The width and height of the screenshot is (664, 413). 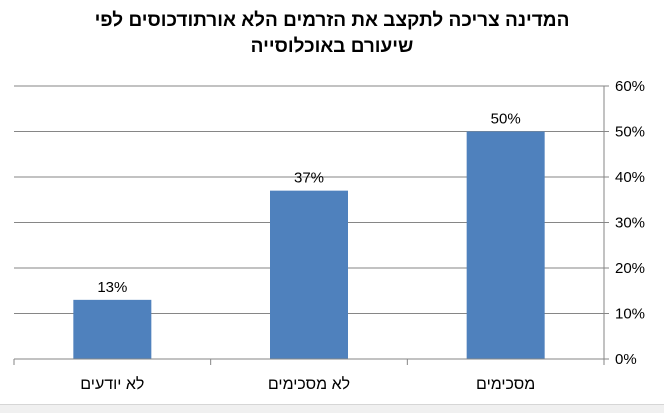 I want to click on y-tick-label: 40%, so click(x=630, y=177).